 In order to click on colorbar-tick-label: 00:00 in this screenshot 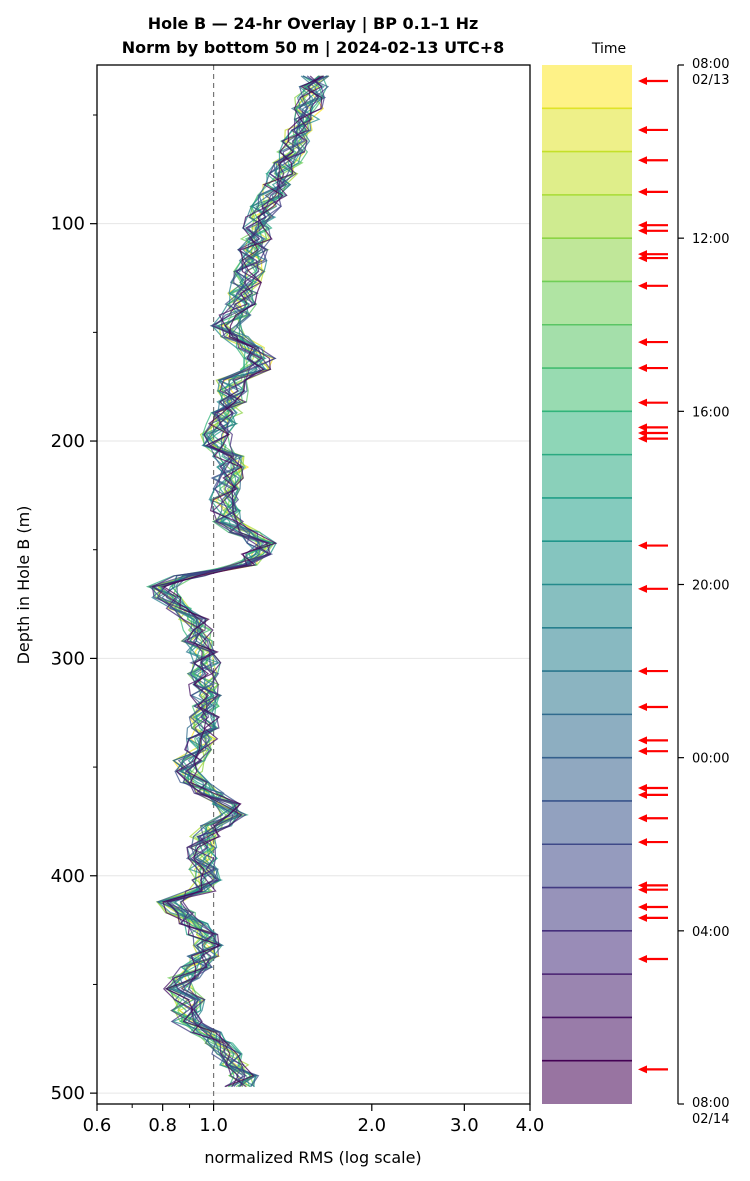, I will do `click(710, 759)`.